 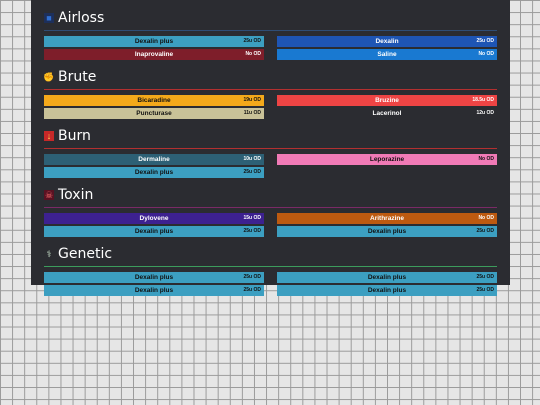 What do you see at coordinates (74, 136) in the screenshot?
I see `section-title: Burn` at bounding box center [74, 136].